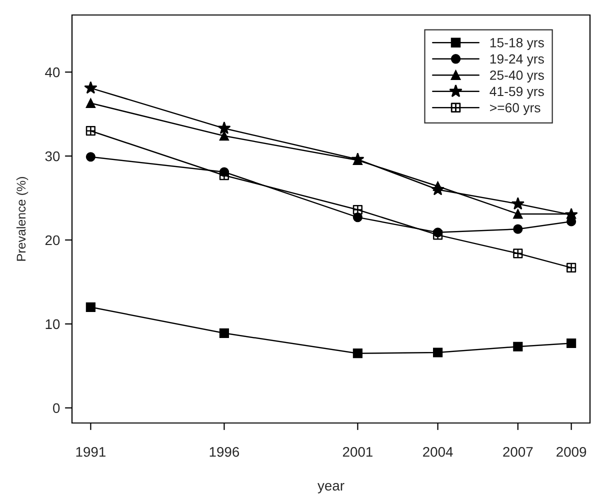  What do you see at coordinates (225, 451) in the screenshot?
I see `x-tick-label: 1996` at bounding box center [225, 451].